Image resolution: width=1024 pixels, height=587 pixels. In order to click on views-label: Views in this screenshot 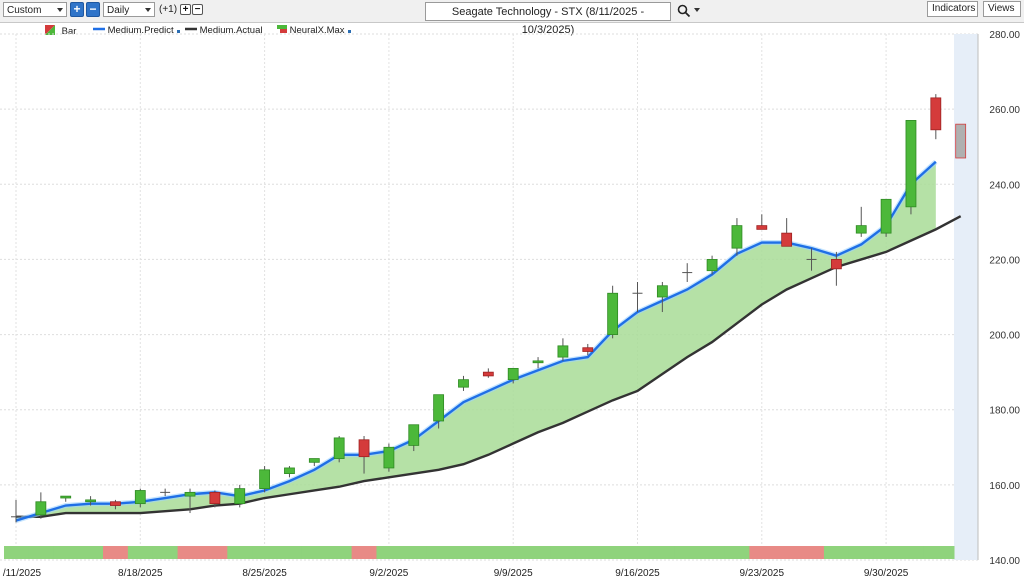, I will do `click(1001, 8)`.